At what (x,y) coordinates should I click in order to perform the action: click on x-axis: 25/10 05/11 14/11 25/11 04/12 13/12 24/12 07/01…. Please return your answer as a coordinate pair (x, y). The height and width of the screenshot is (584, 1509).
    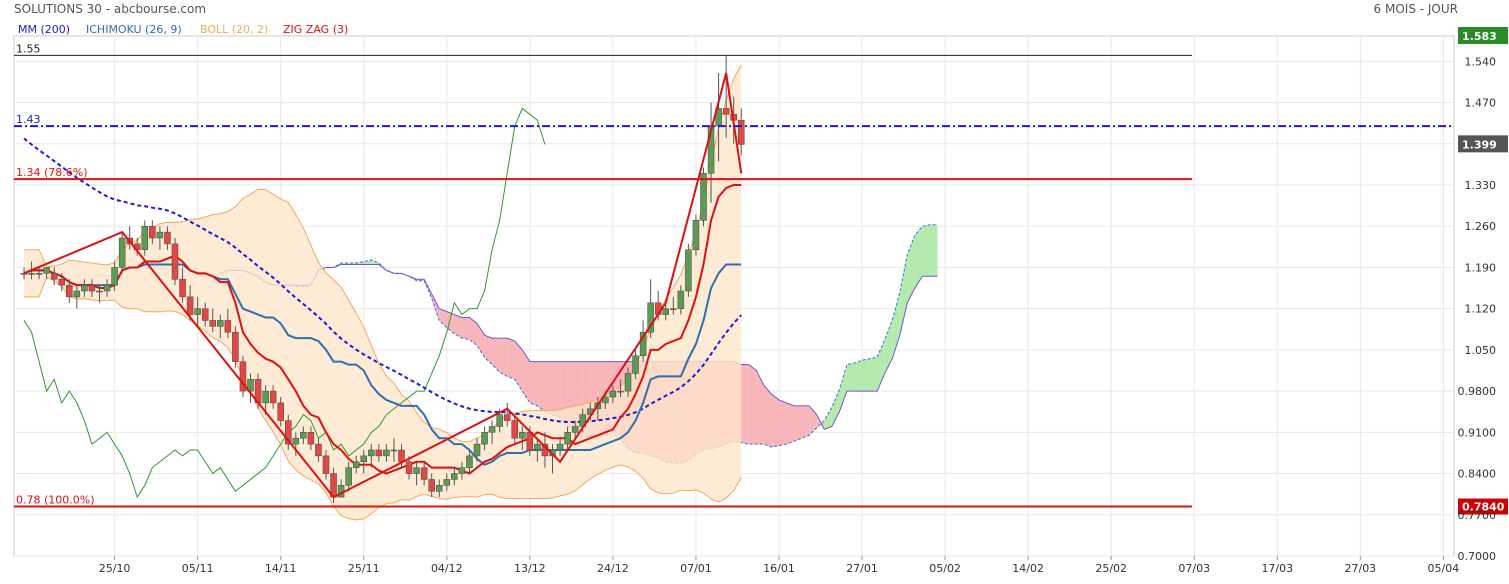
    Looking at the image, I should click on (779, 565).